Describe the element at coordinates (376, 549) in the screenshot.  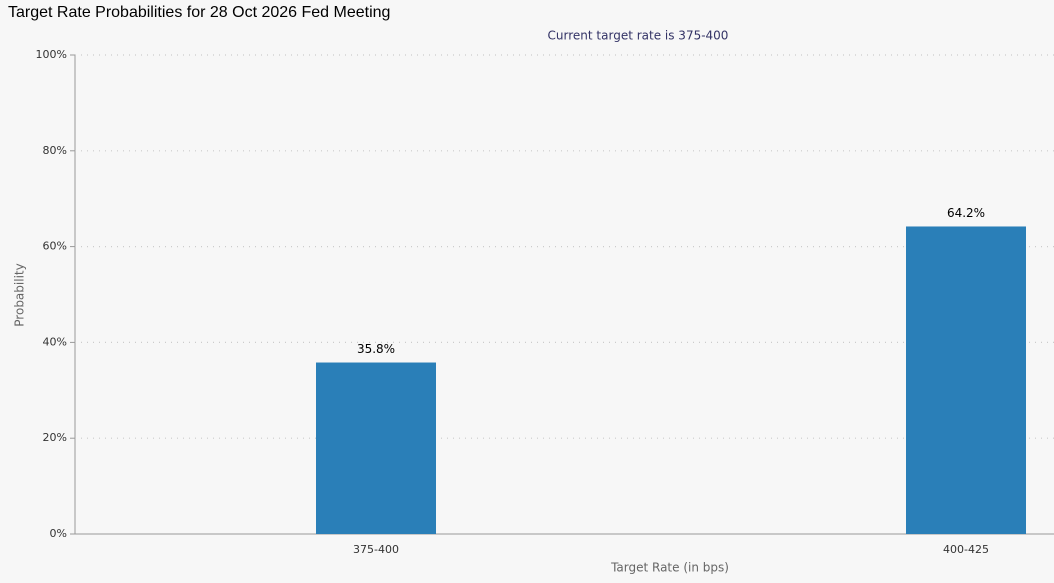
I see `x-tick-label: 375-400` at that location.